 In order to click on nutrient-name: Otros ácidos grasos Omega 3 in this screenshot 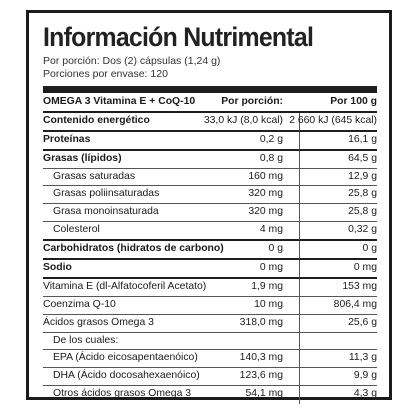, I will do `click(122, 394)`.